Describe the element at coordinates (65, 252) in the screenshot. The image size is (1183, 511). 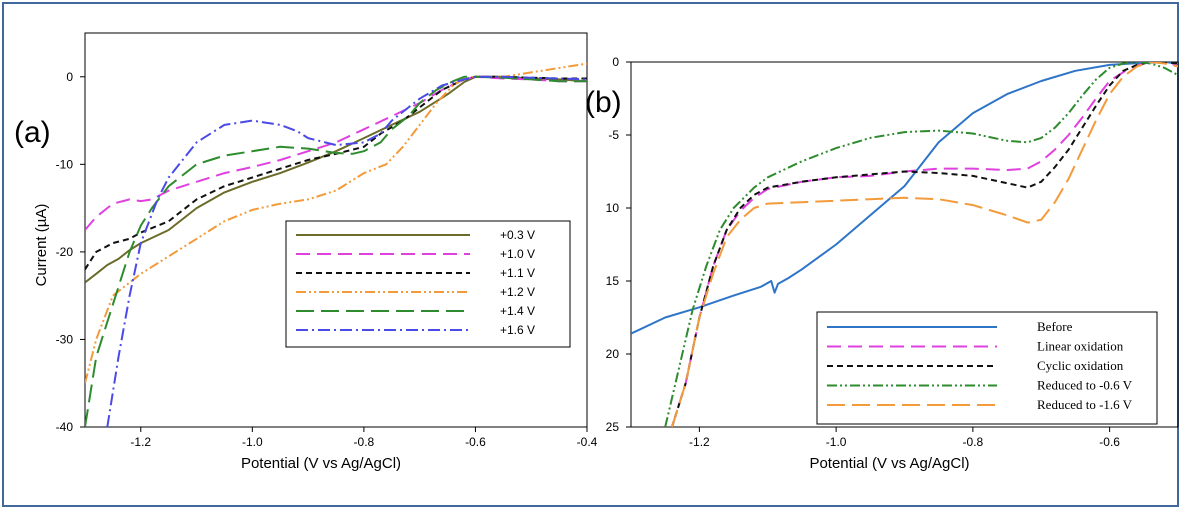
I see `y-tick-label: -20` at that location.